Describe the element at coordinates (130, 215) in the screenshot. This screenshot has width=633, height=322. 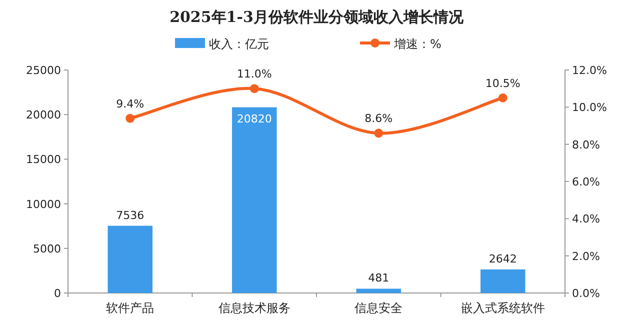
I see `data-label: 7536` at that location.